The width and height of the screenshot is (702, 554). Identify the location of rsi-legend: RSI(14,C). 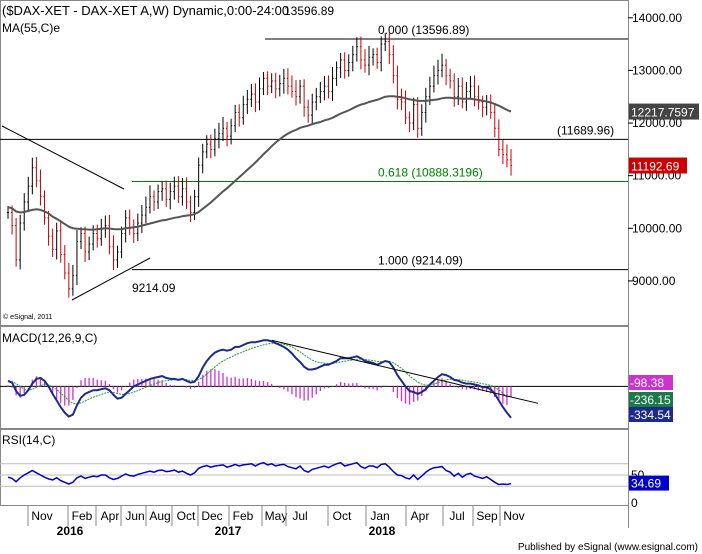
(28, 440).